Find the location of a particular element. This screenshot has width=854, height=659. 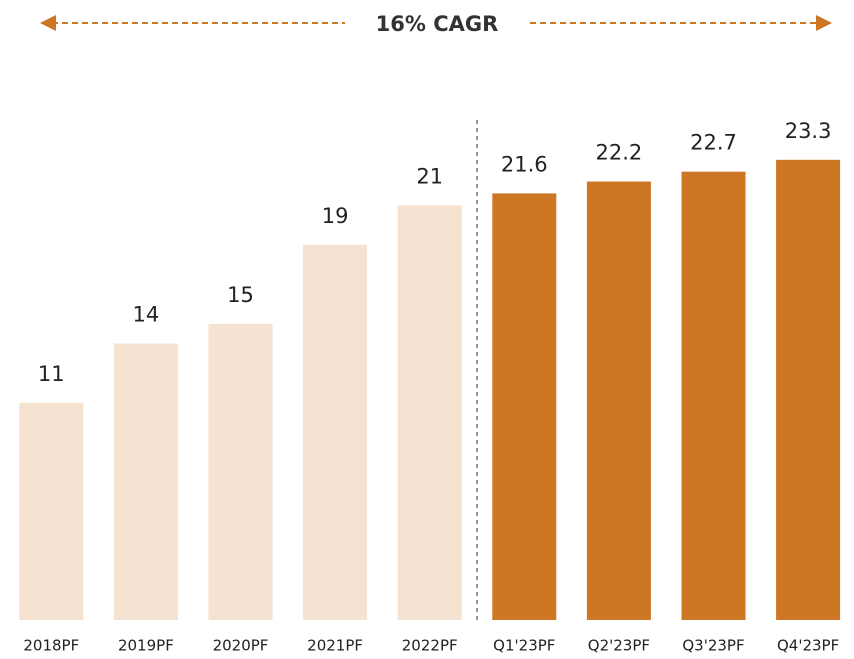

value-label: 21 is located at coordinates (429, 176).